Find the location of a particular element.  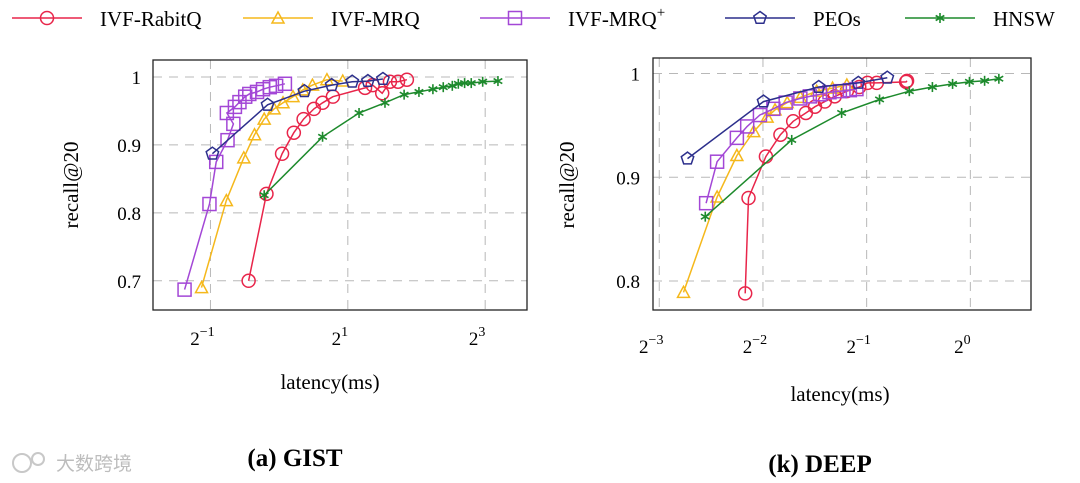

legend-label: HNSW is located at coordinates (1024, 19).